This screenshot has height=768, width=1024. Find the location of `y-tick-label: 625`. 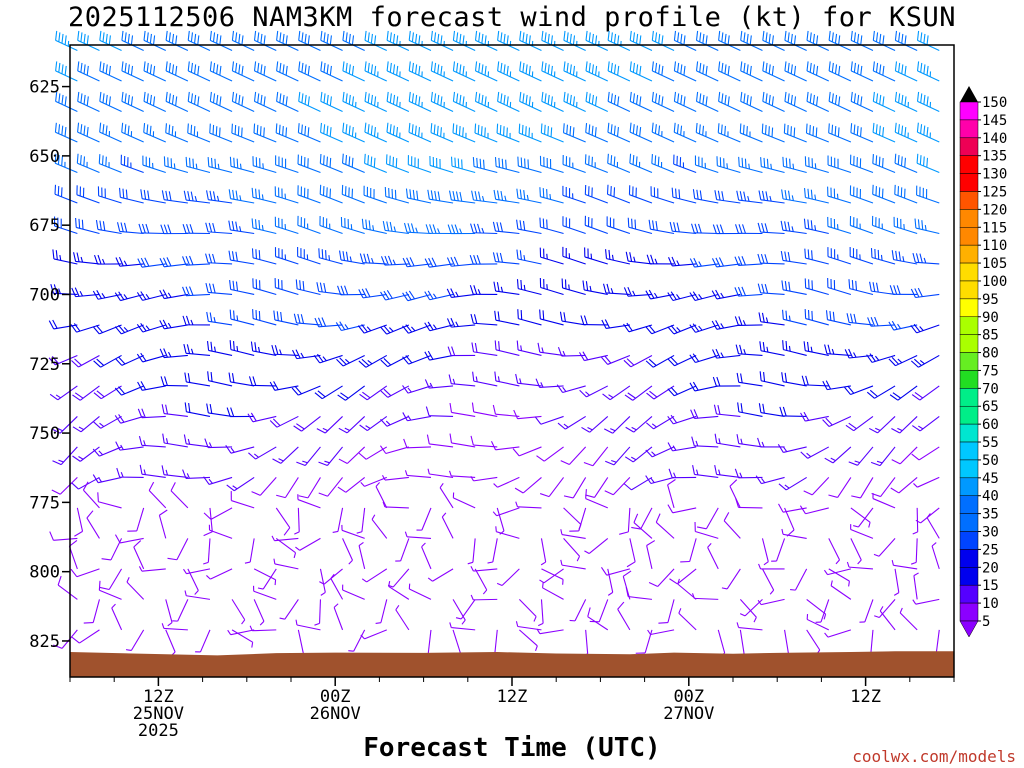

y-tick-label: 625 is located at coordinates (44, 88).